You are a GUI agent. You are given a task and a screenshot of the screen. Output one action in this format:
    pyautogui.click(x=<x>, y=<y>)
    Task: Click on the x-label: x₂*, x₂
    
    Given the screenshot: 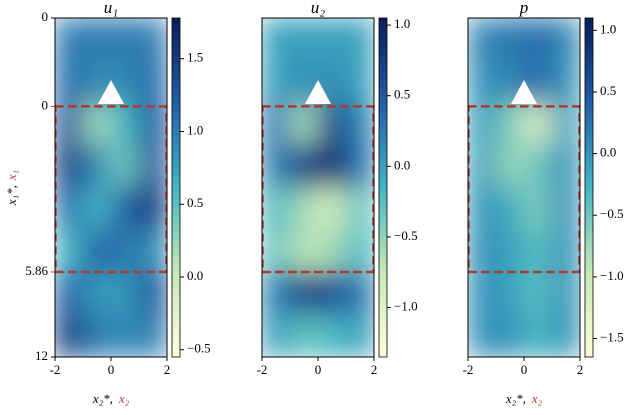 What is the action you would take?
    pyautogui.click(x=111, y=398)
    